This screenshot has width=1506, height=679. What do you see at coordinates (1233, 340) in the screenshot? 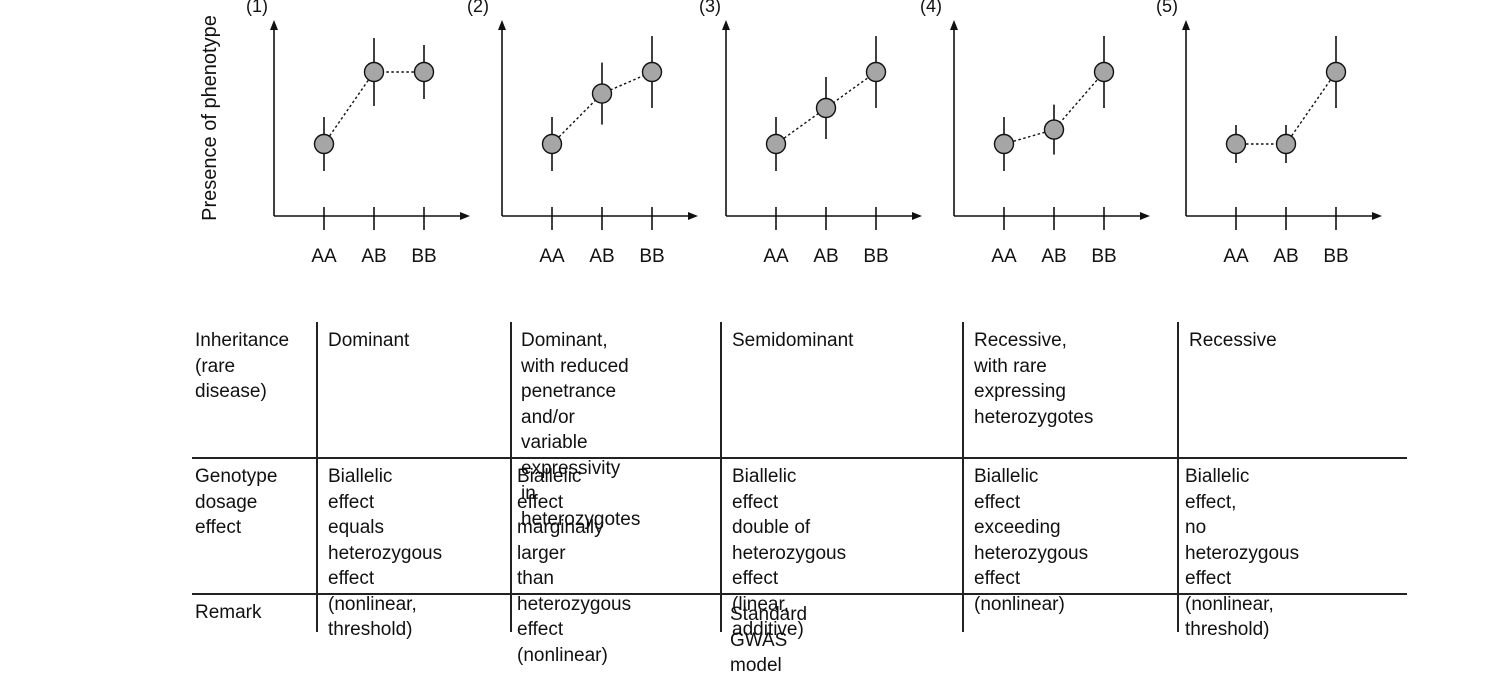
I see `inheritance-cell-5: Recessive` at bounding box center [1233, 340].